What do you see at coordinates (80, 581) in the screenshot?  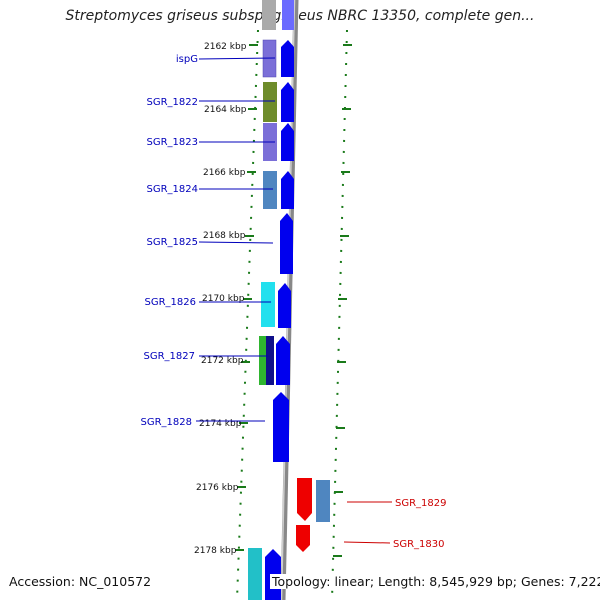 I see `accession-label: Accession: NC_010572` at bounding box center [80, 581].